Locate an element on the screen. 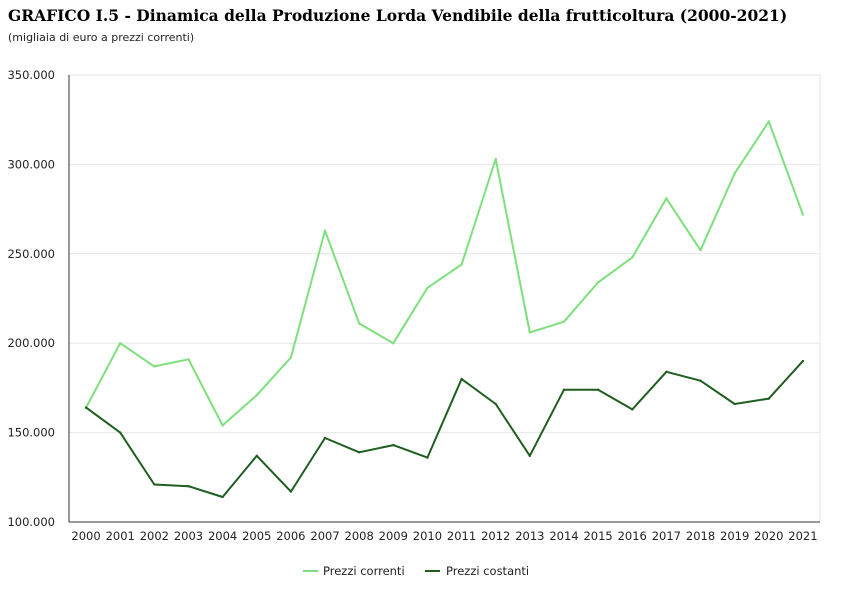 The image size is (850, 600). legend-label: Prezzi correnti is located at coordinates (364, 571).